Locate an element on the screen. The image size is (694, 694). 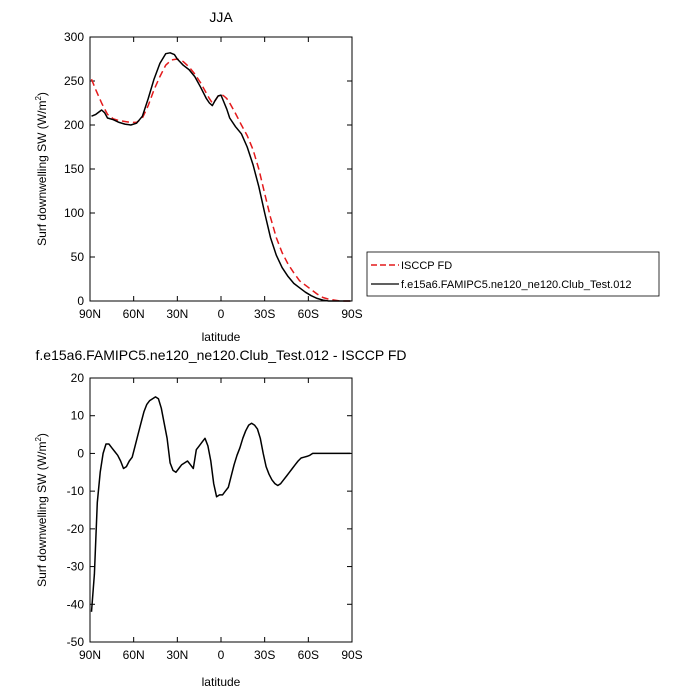
top-xtick-label: 60S is located at coordinates (308, 314).